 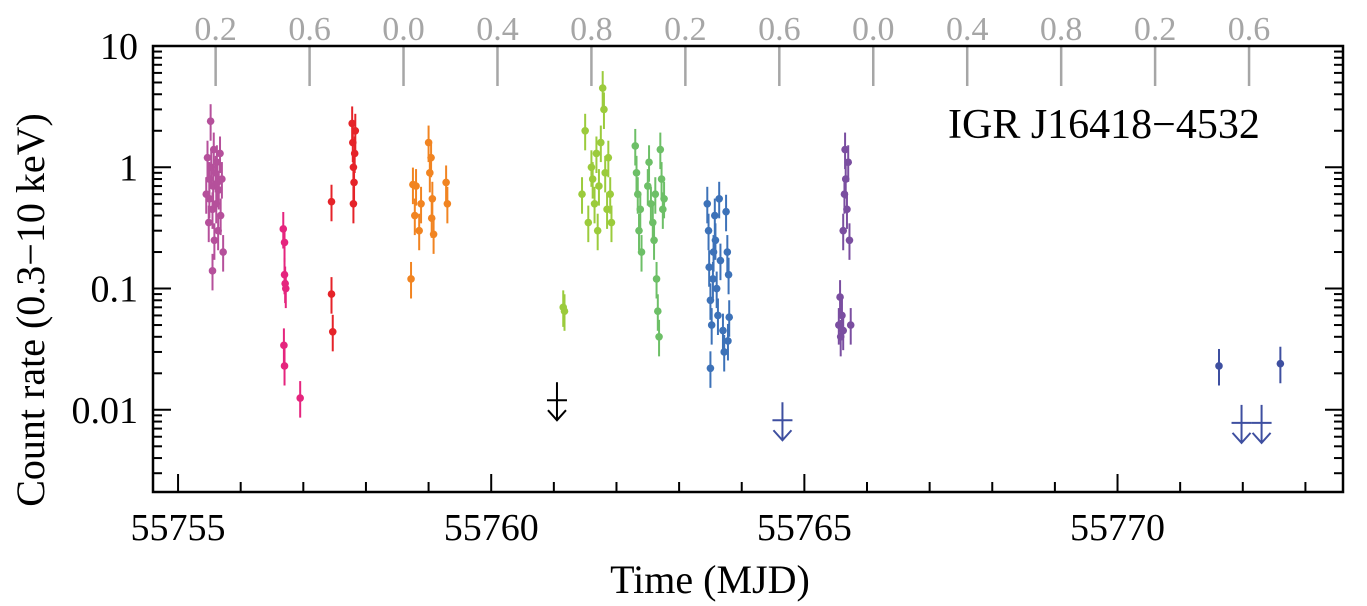 What do you see at coordinates (119, 47) in the screenshot?
I see `y-tick-label: 10` at bounding box center [119, 47].